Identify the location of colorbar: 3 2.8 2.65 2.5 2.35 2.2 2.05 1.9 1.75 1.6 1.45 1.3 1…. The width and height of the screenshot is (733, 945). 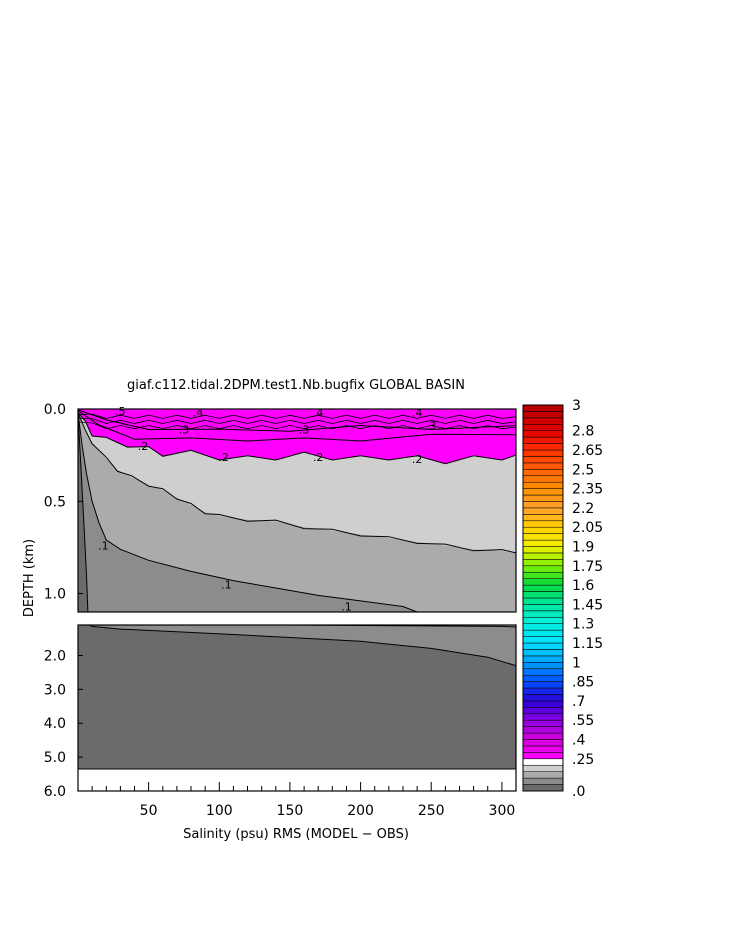
(562, 599).